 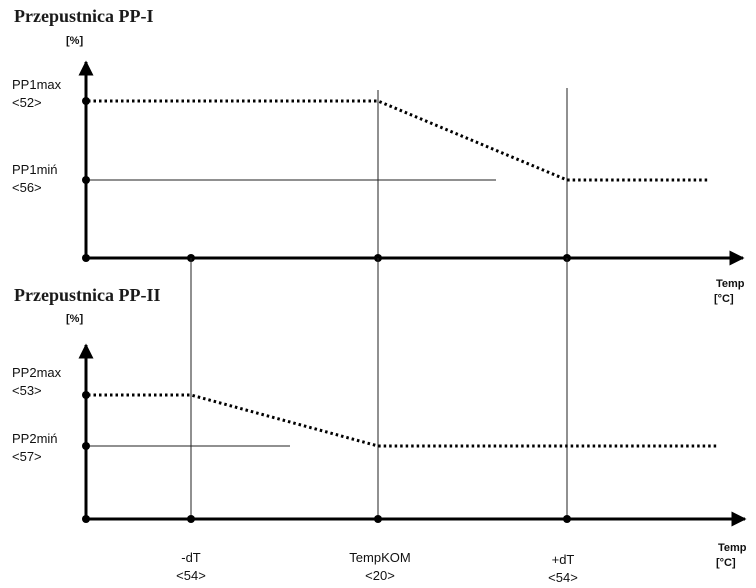 What do you see at coordinates (27, 102) in the screenshot?
I see `top-max-param: <52>` at bounding box center [27, 102].